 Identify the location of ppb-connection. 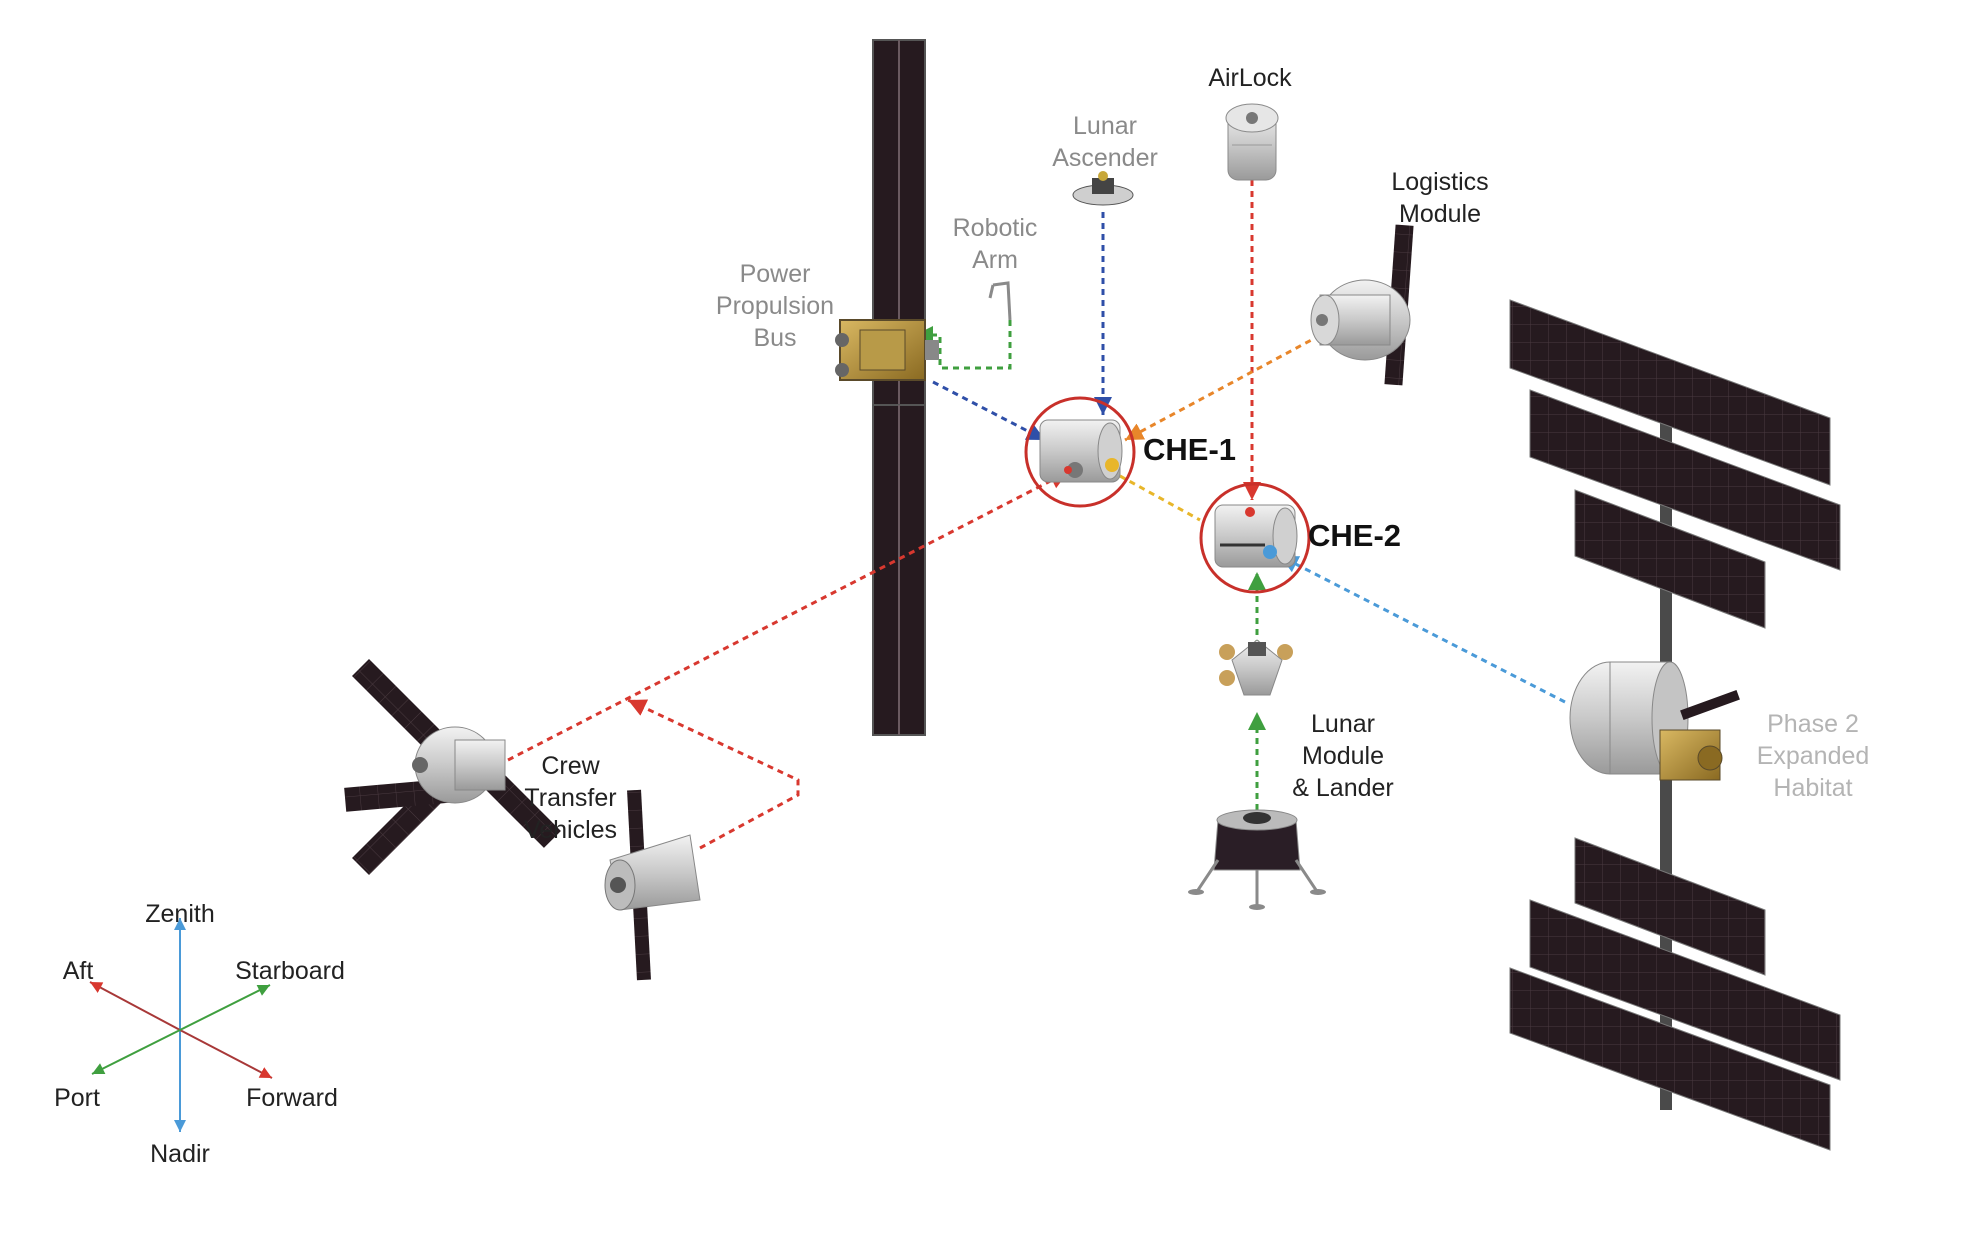
(989, 411).